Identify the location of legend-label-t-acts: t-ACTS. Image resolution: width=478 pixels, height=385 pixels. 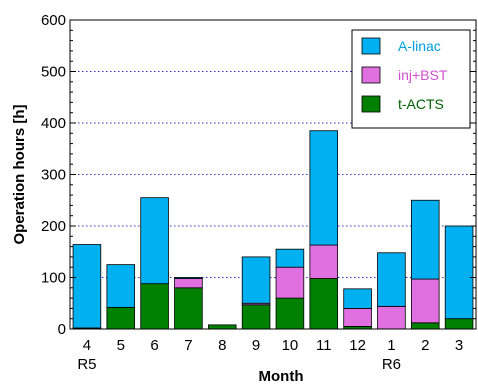
(421, 104).